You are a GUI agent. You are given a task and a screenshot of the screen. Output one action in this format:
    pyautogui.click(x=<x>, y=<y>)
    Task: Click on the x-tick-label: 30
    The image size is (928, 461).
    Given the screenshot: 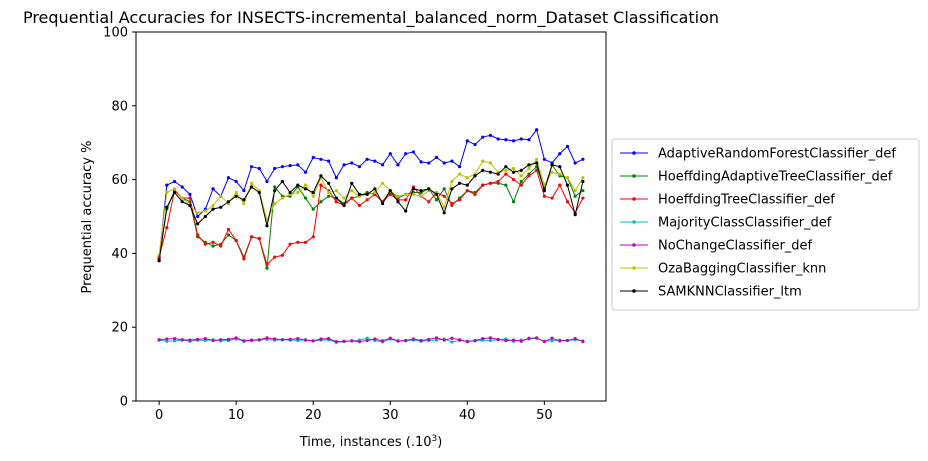 What is the action you would take?
    pyautogui.click(x=390, y=415)
    